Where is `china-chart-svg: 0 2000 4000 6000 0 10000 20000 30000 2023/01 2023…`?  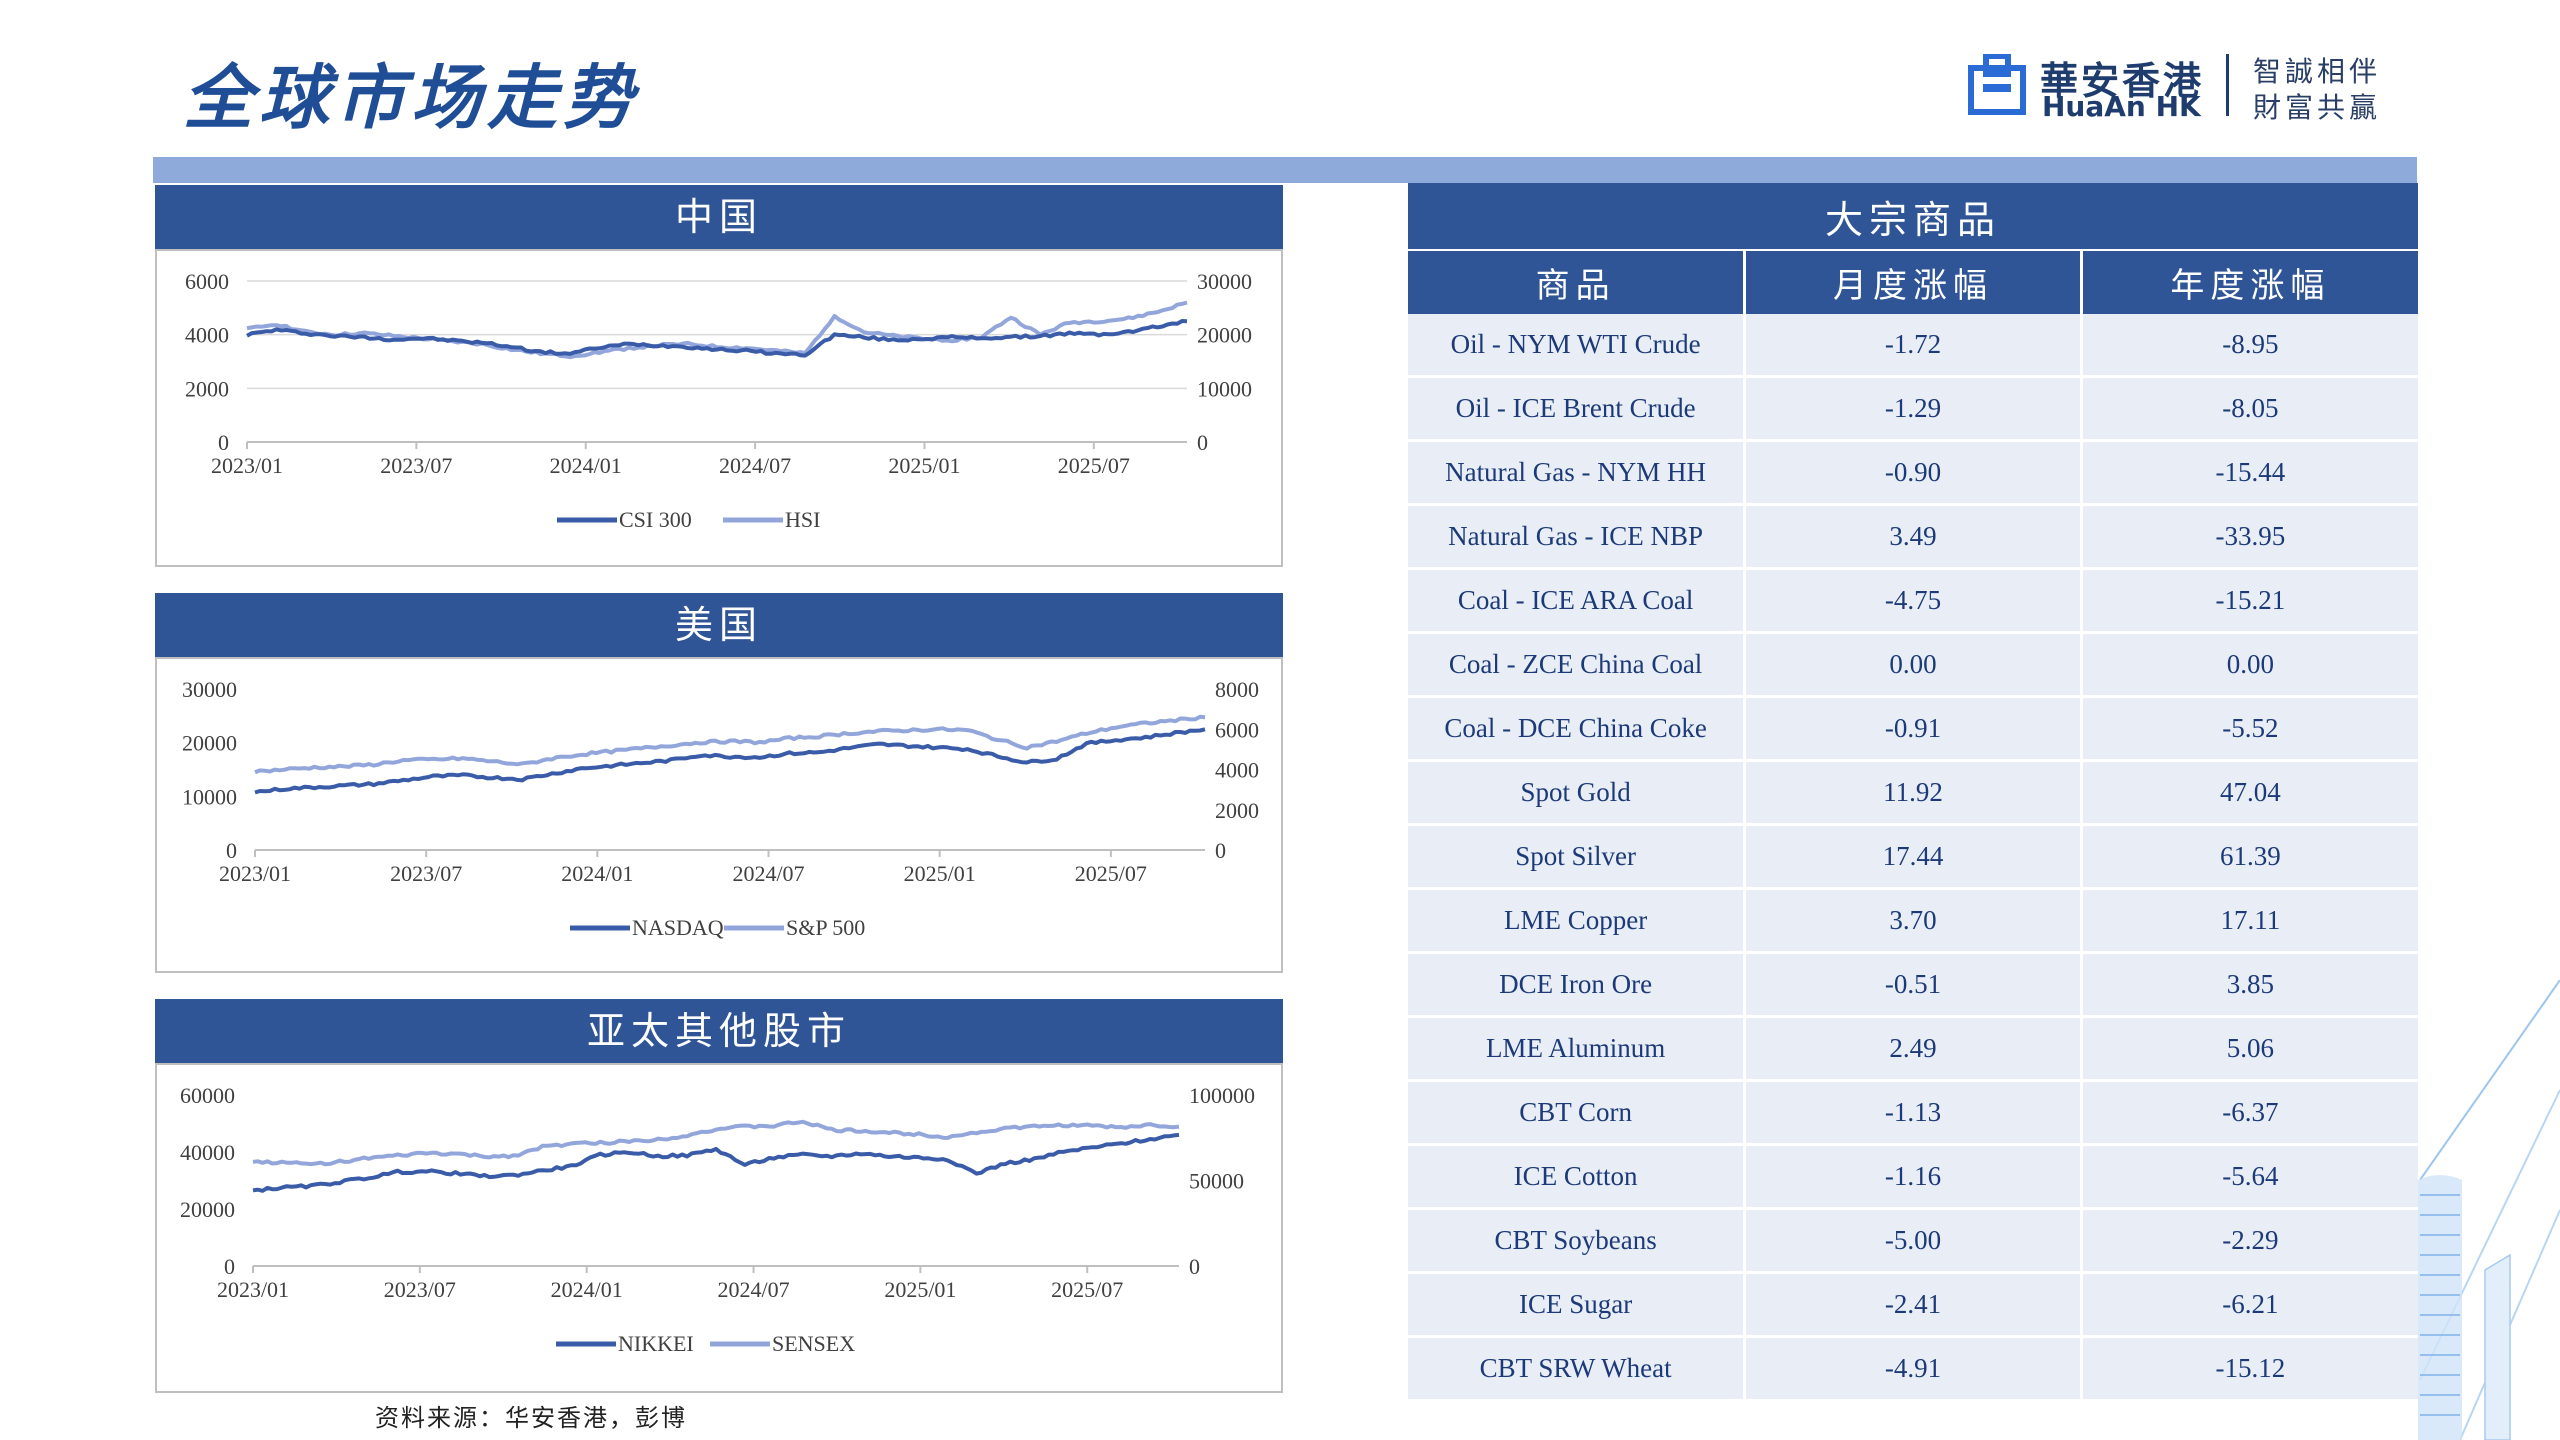
china-chart-svg: 0 2000 4000 6000 0 10000 20000 30000 2023/01 2023… is located at coordinates (718, 400).